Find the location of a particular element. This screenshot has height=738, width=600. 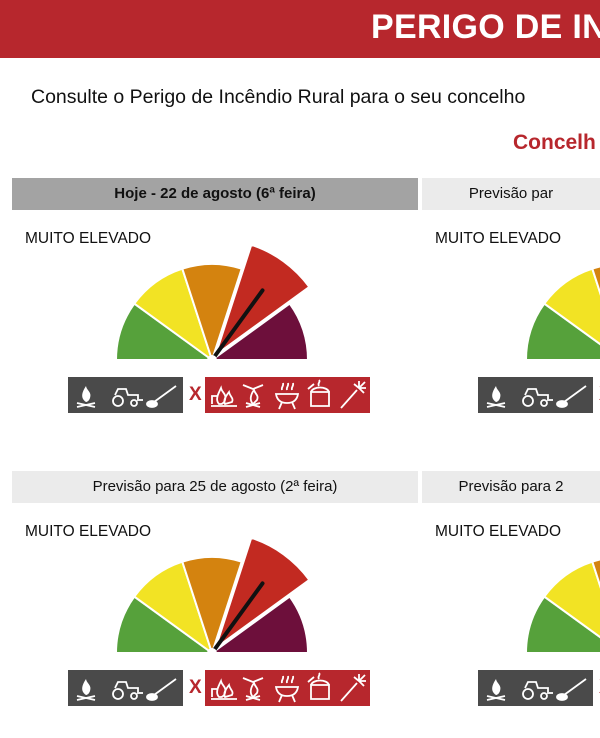

page-title: PERIGO DE IN is located at coordinates (485, 27).